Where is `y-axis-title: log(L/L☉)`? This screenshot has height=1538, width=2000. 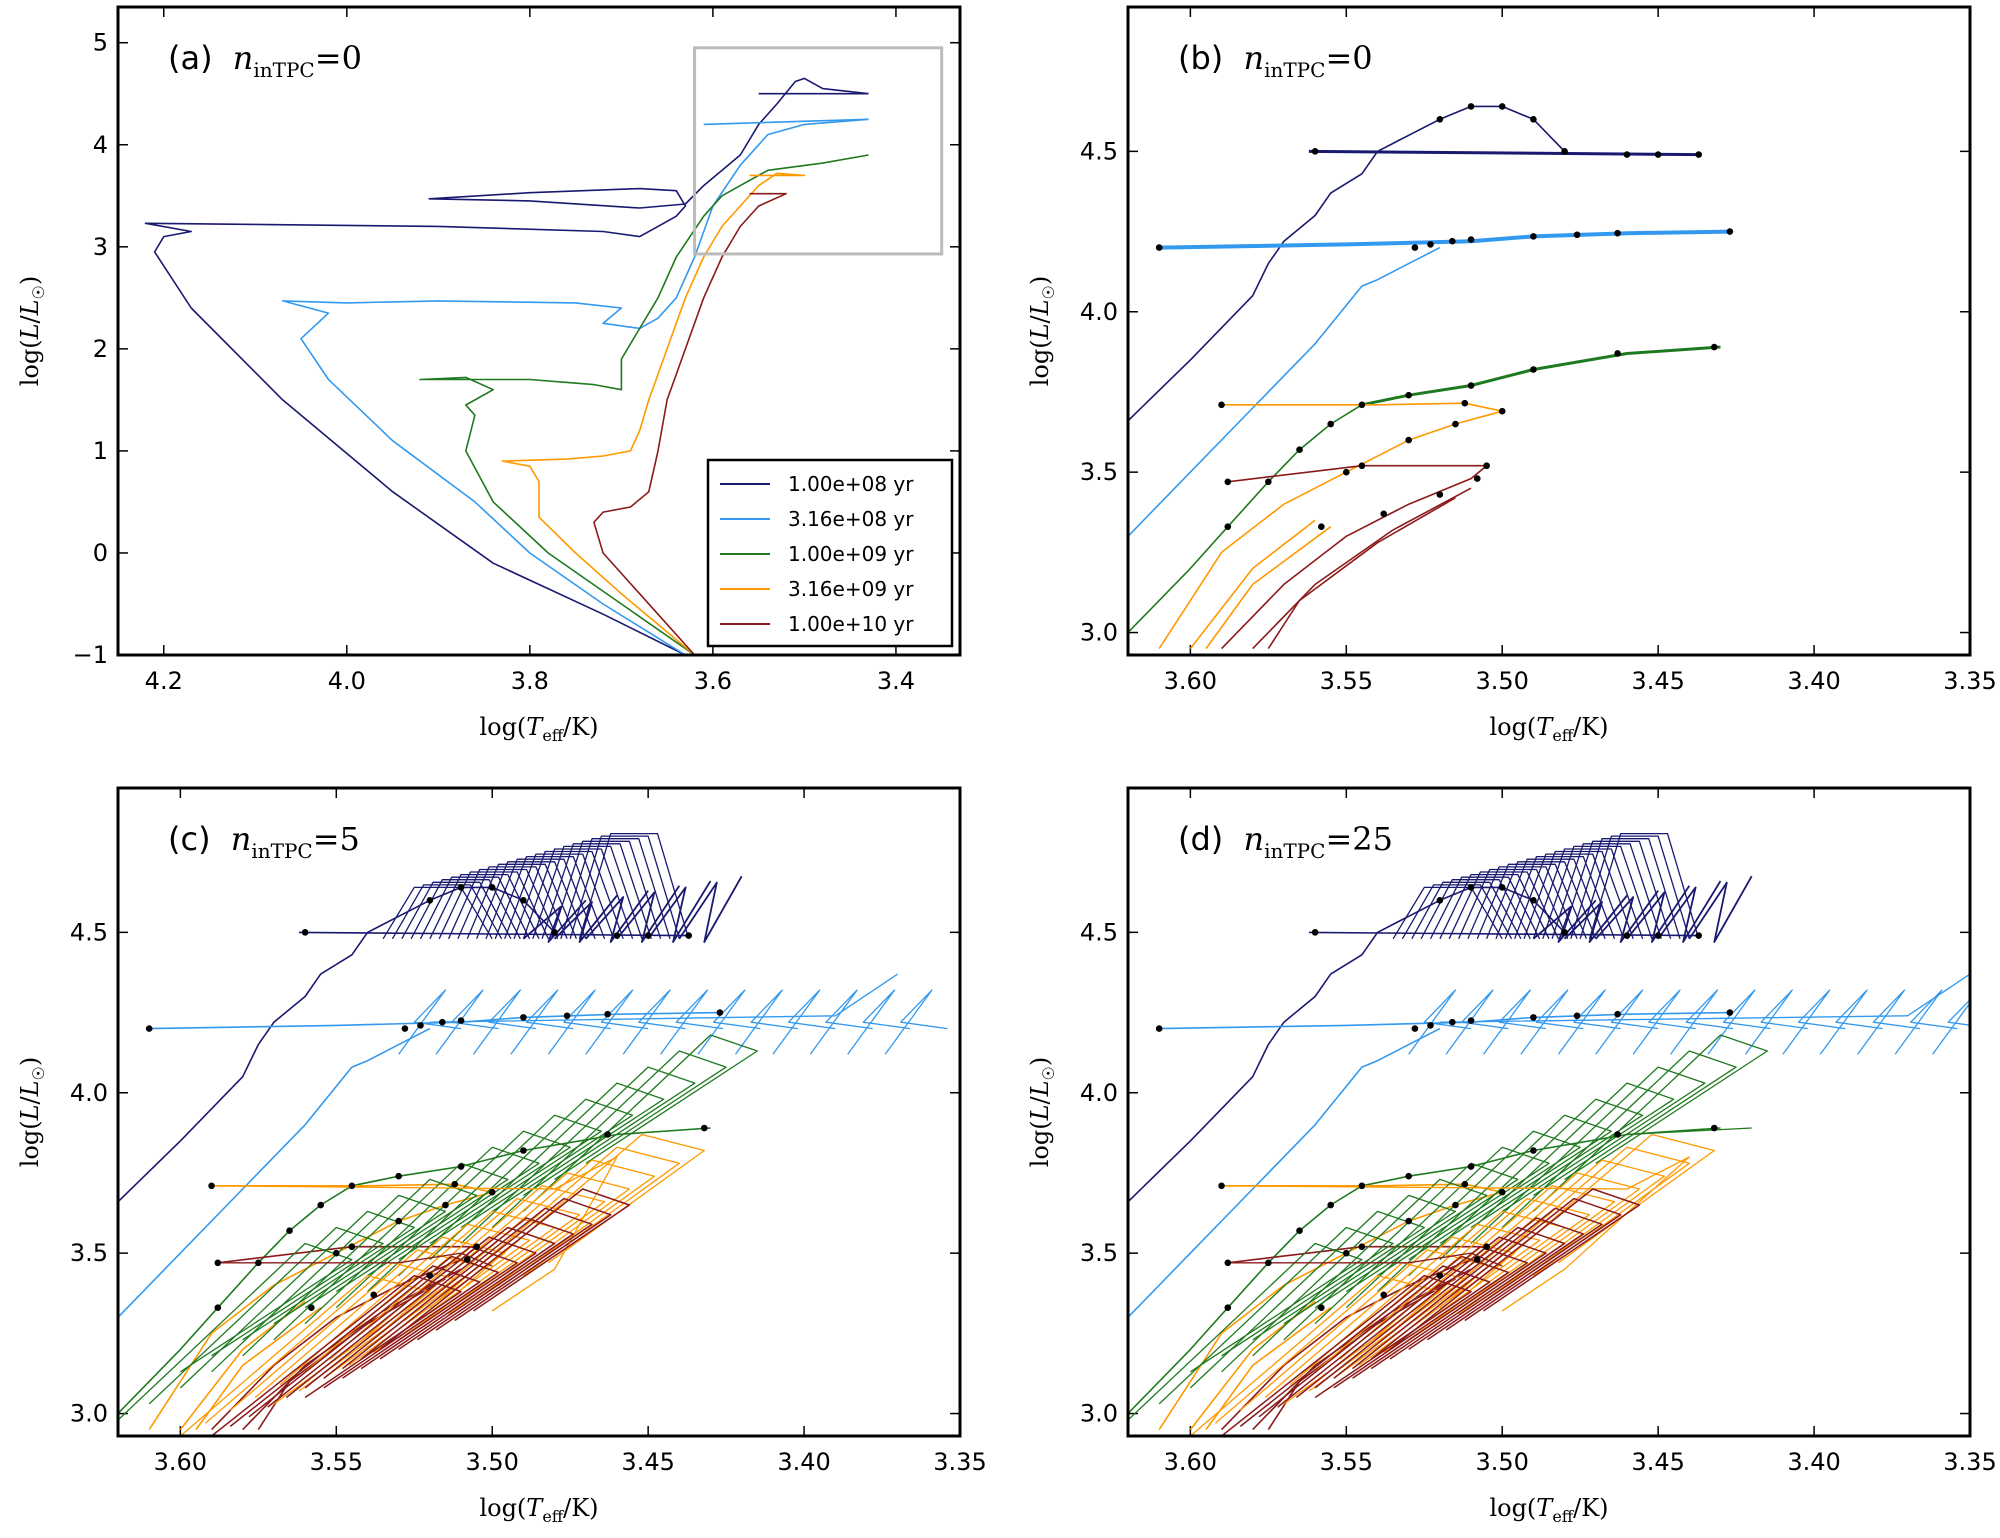 y-axis-title: log(L/L☉) is located at coordinates (32, 331).